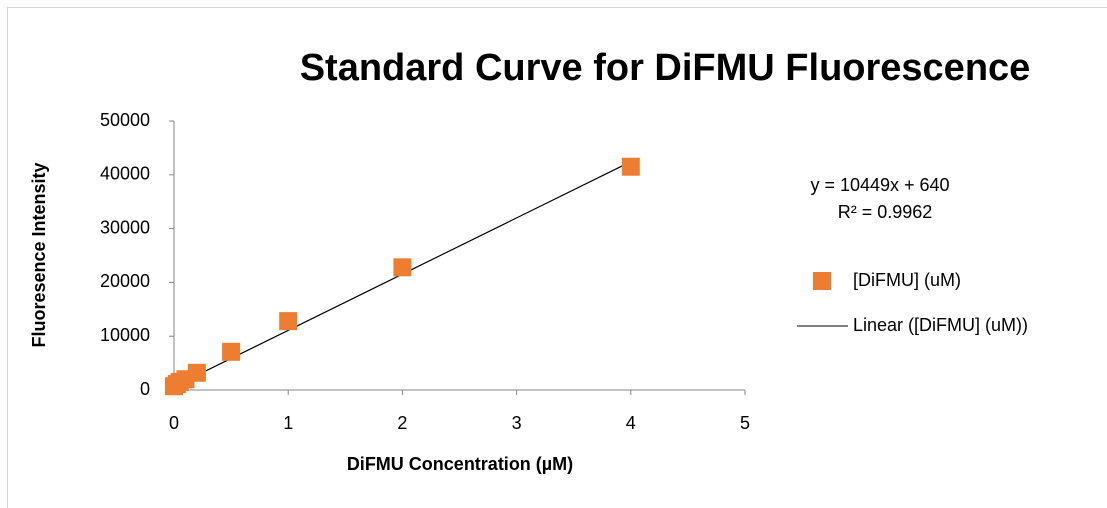  What do you see at coordinates (125, 335) in the screenshot?
I see `y-tick-label: 10000` at bounding box center [125, 335].